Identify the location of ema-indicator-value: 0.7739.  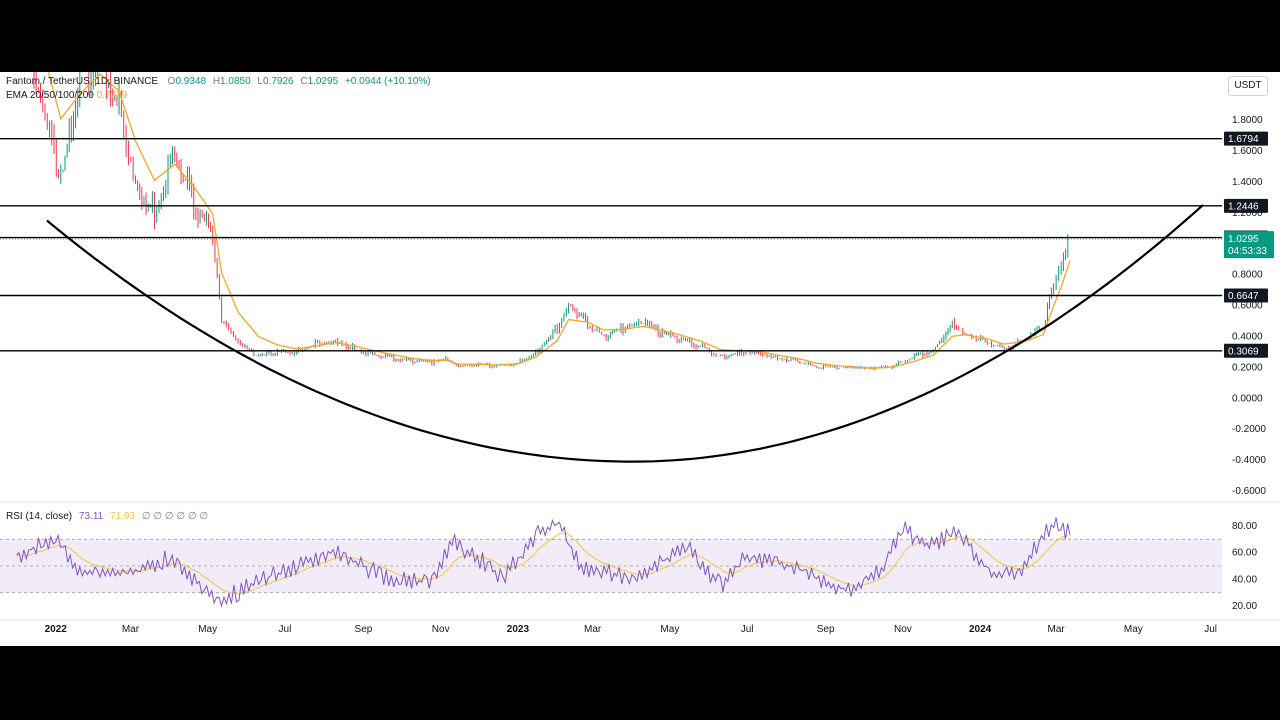
(112, 95).